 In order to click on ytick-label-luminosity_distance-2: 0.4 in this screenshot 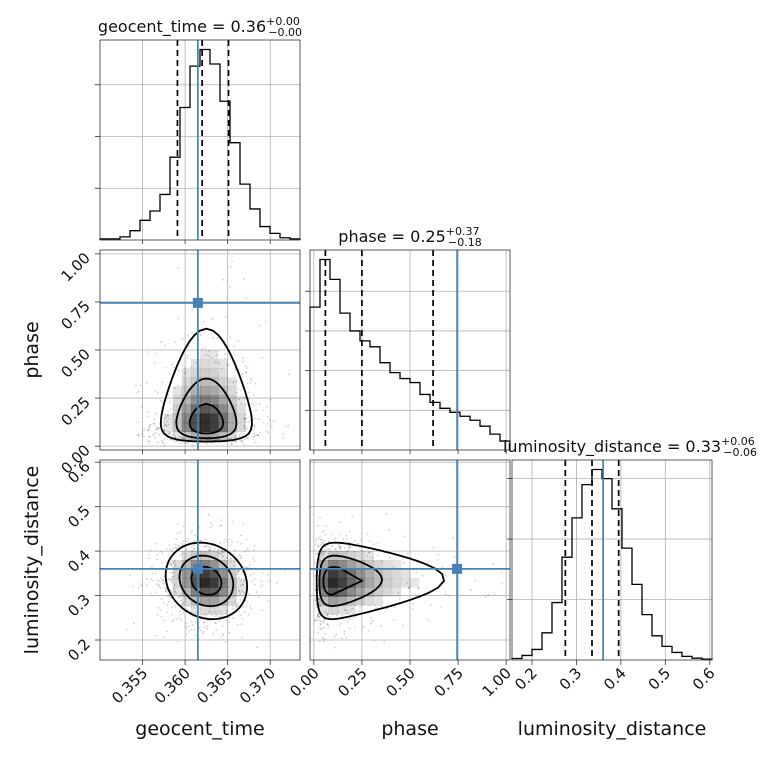, I will do `click(79, 561)`.